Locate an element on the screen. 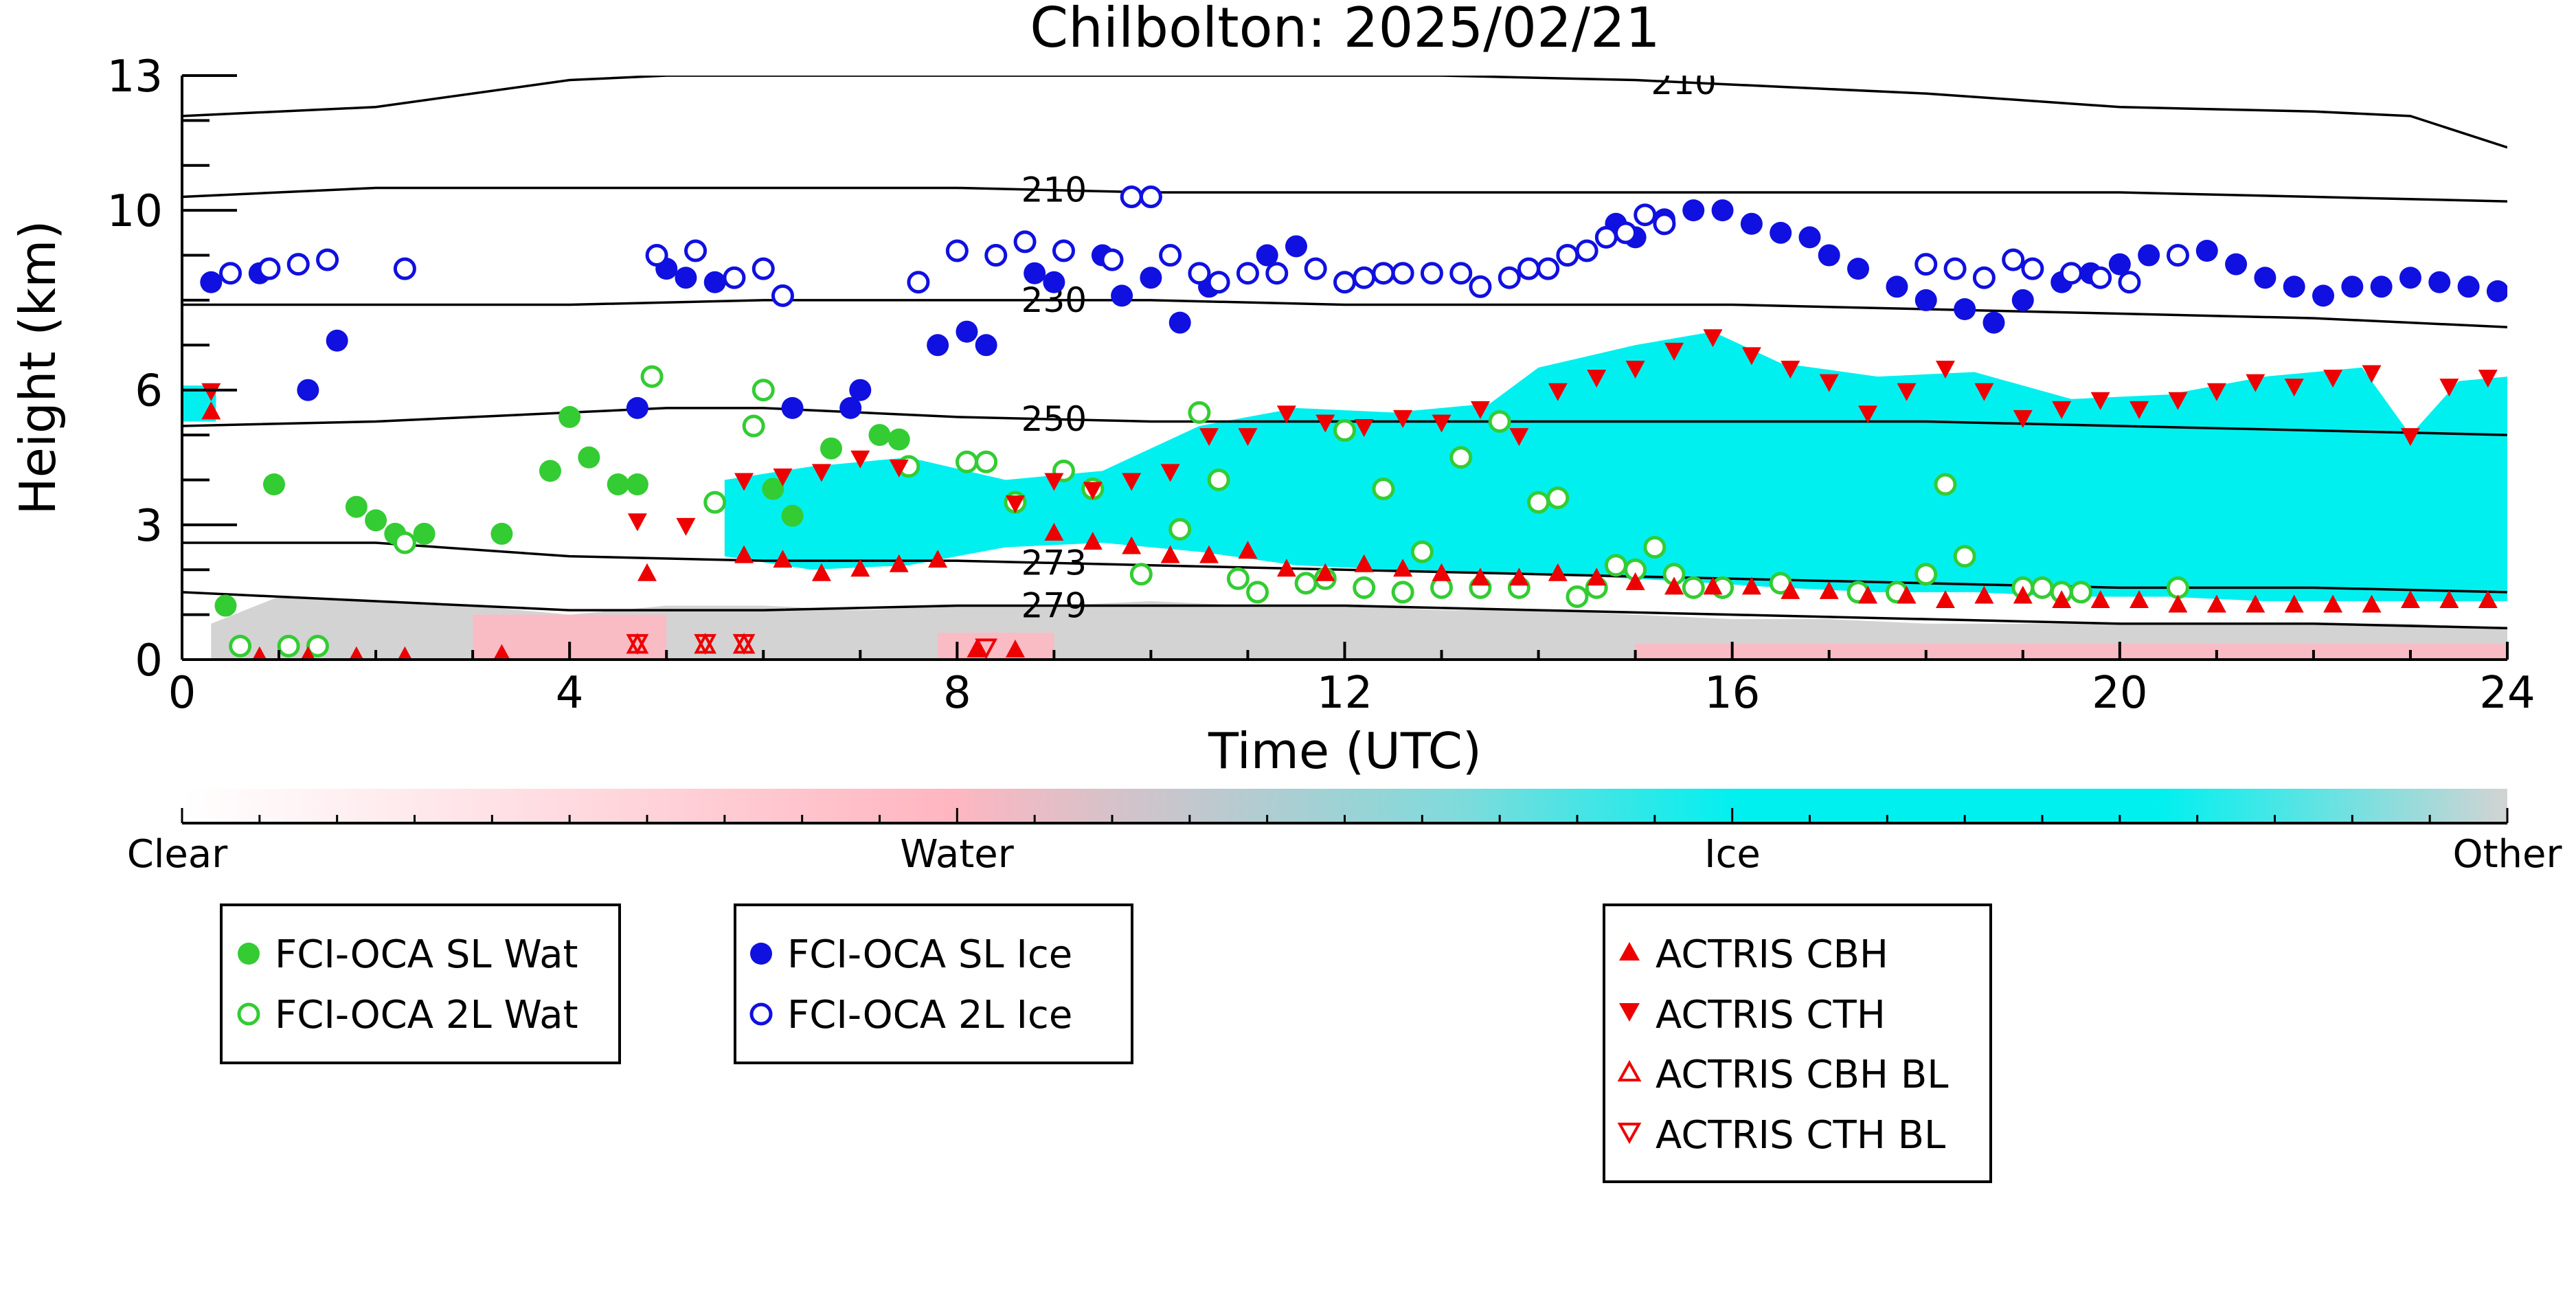 The height and width of the screenshot is (1291, 2576). chart-title: Chilbolton: 2025/02/21 is located at coordinates (1345, 30).